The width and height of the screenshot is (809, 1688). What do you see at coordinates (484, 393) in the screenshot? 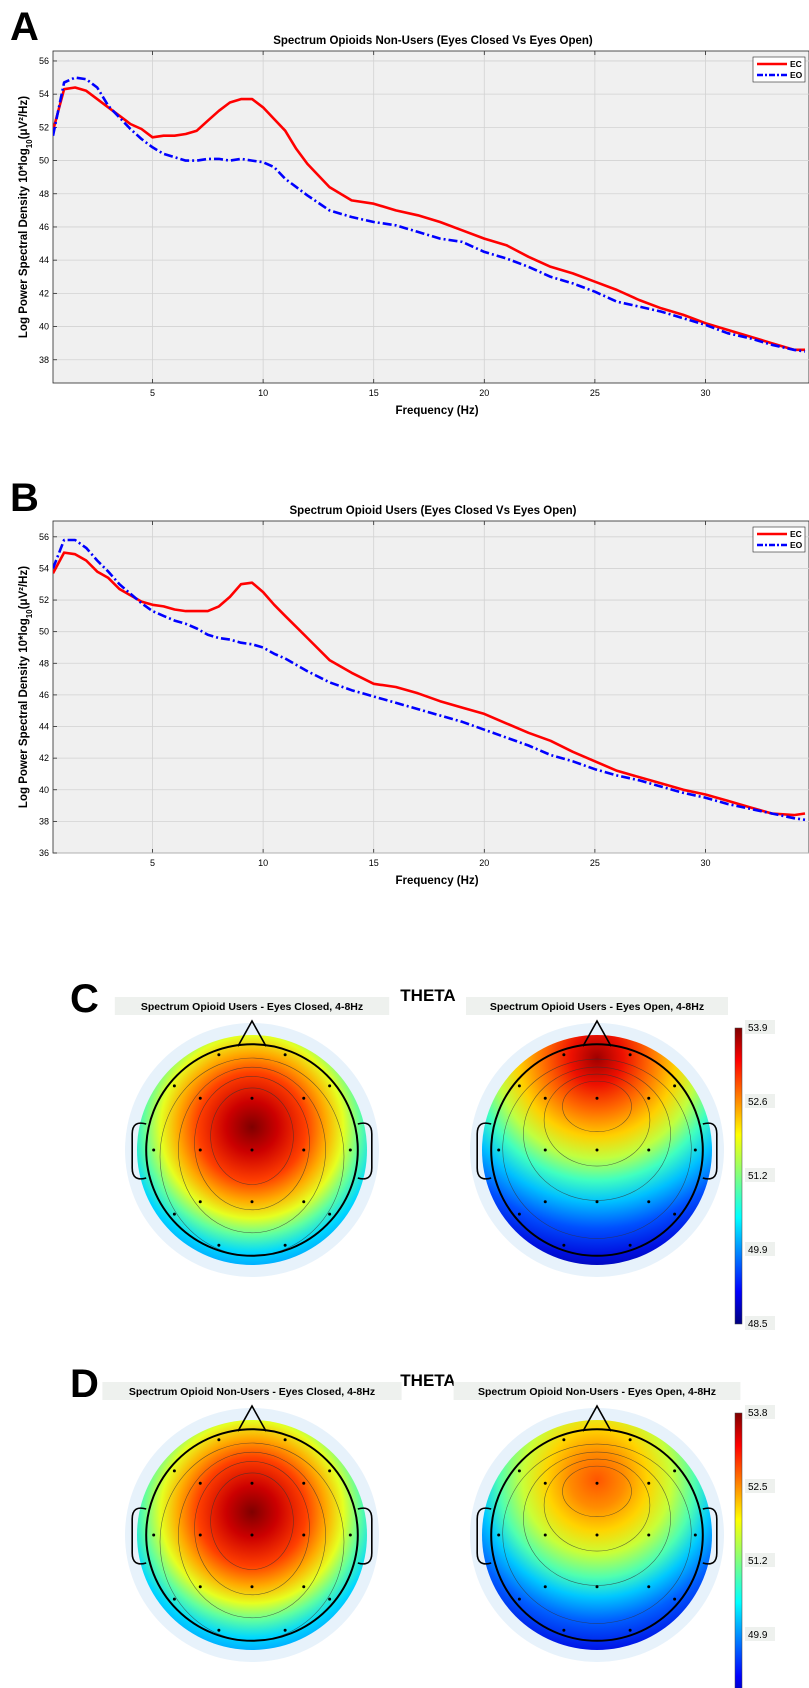
I see `x-tick-label: 20` at bounding box center [484, 393].